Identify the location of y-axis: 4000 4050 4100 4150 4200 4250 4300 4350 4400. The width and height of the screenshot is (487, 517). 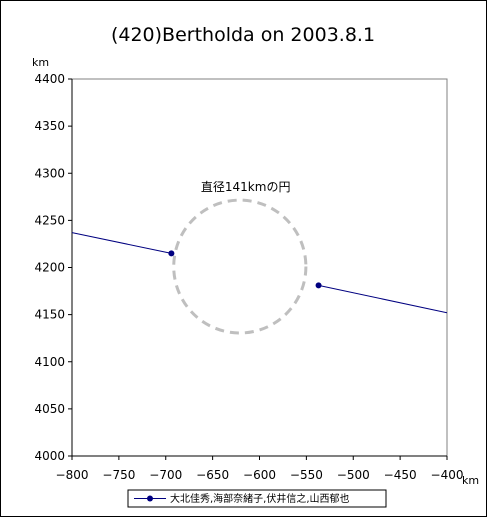
(53, 267).